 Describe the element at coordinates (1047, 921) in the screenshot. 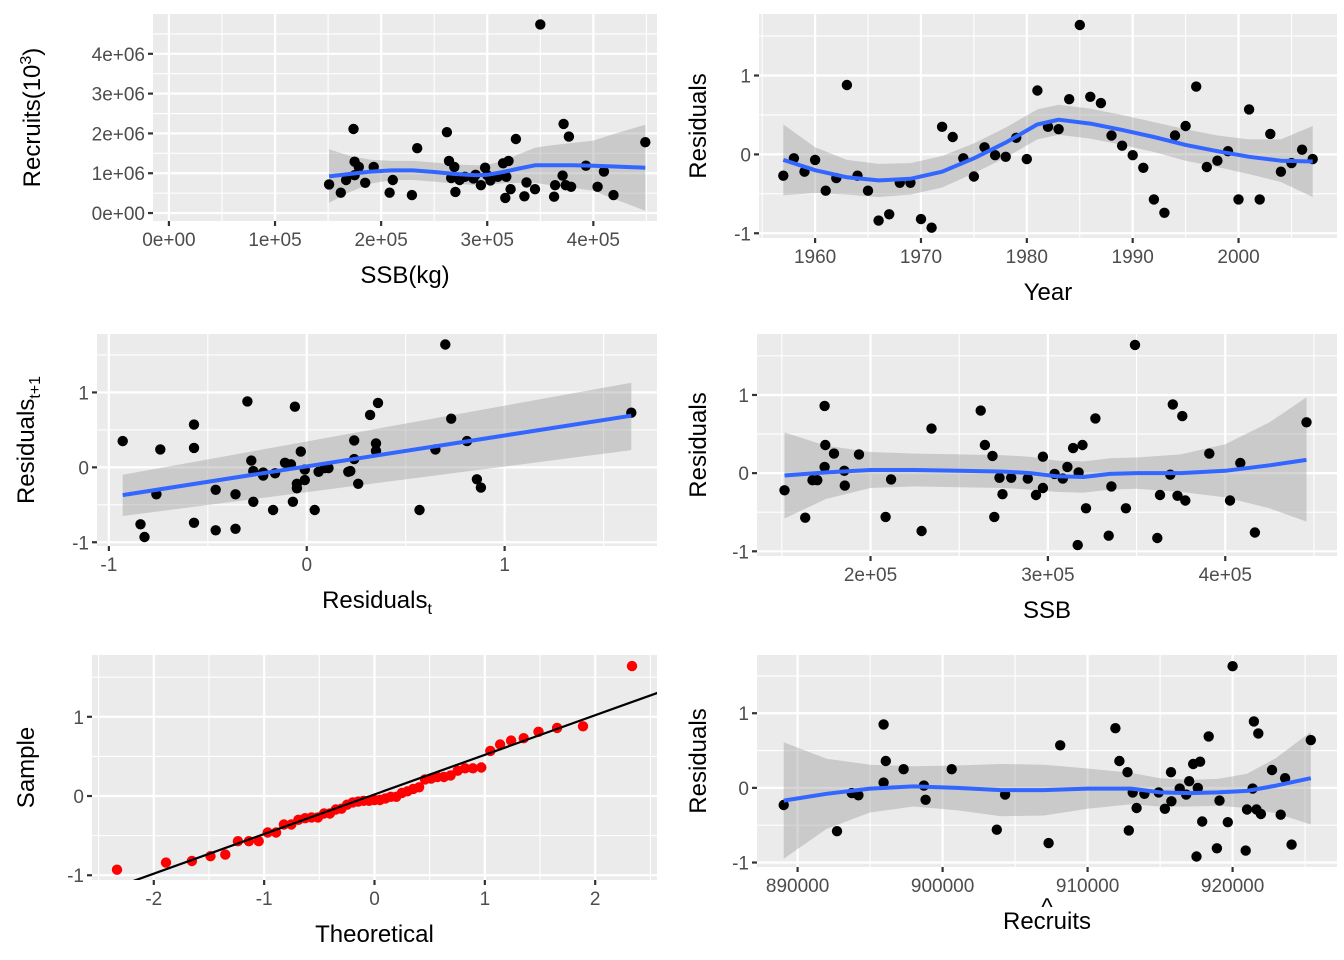

I see `x-axis-title: Recruits` at that location.